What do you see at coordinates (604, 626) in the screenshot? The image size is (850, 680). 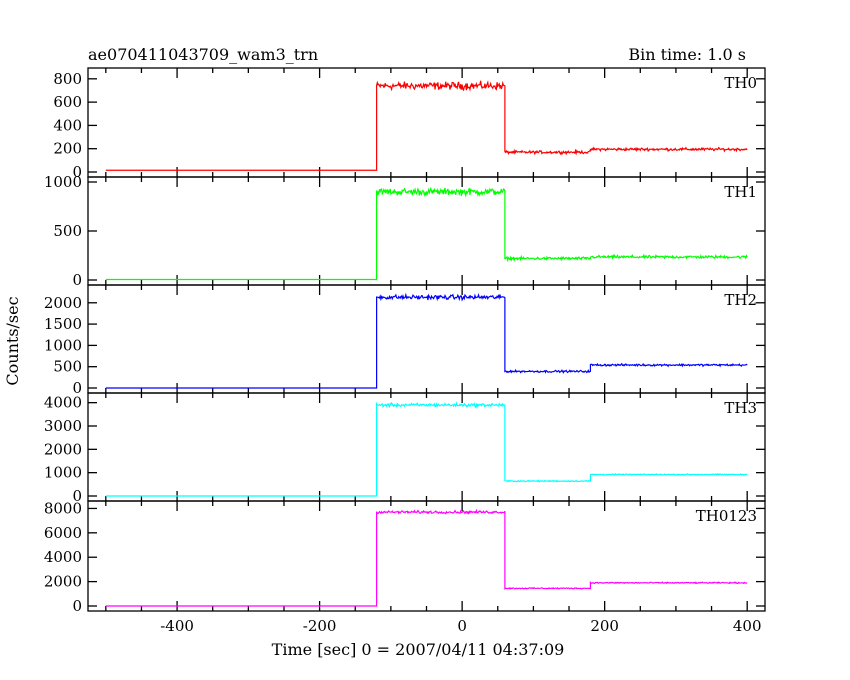 I see `x-tick-label: 200` at bounding box center [604, 626].